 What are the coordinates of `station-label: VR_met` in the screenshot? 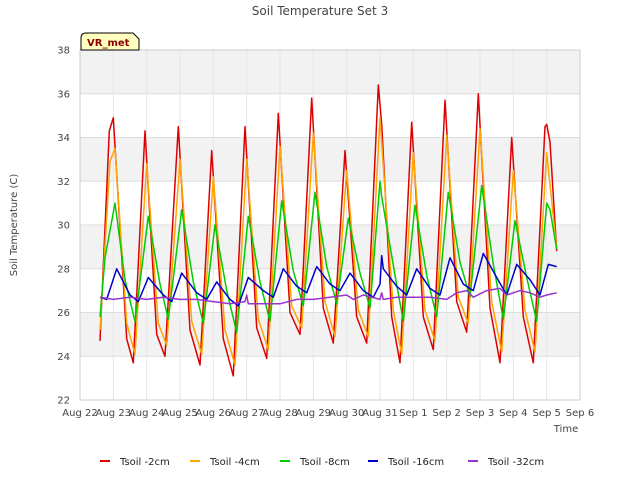 It's located at (108, 43).